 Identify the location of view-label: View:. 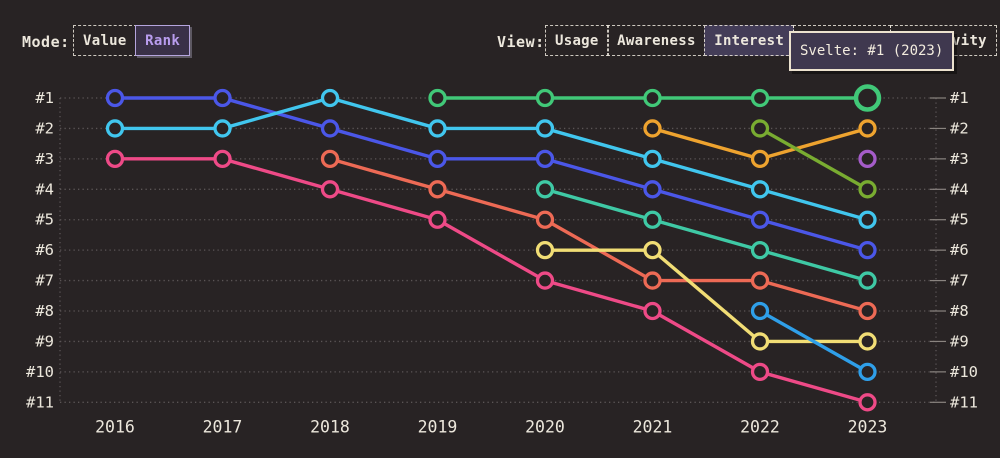
(521, 42).